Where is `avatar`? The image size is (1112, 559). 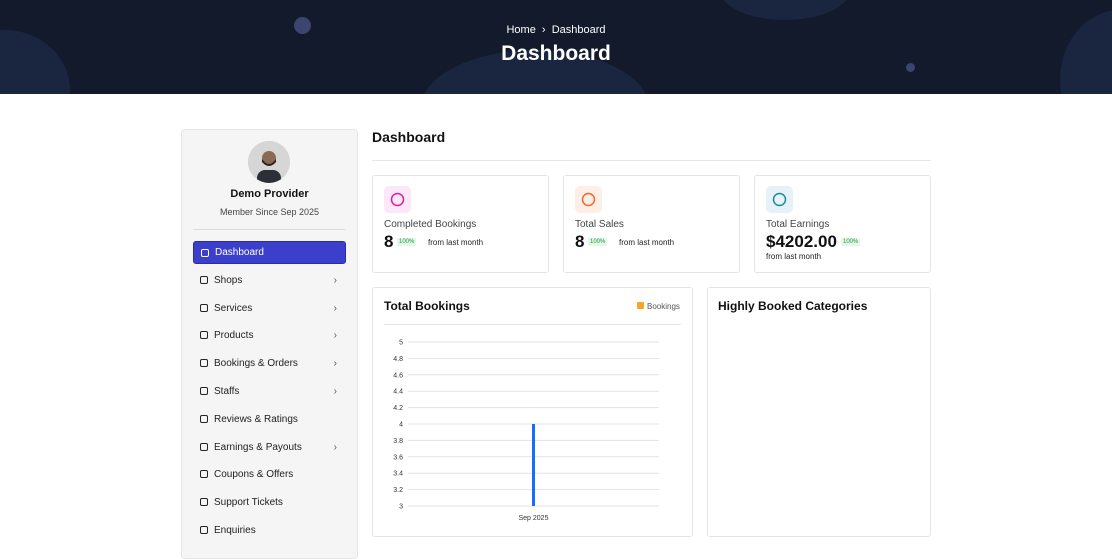 avatar is located at coordinates (269, 162).